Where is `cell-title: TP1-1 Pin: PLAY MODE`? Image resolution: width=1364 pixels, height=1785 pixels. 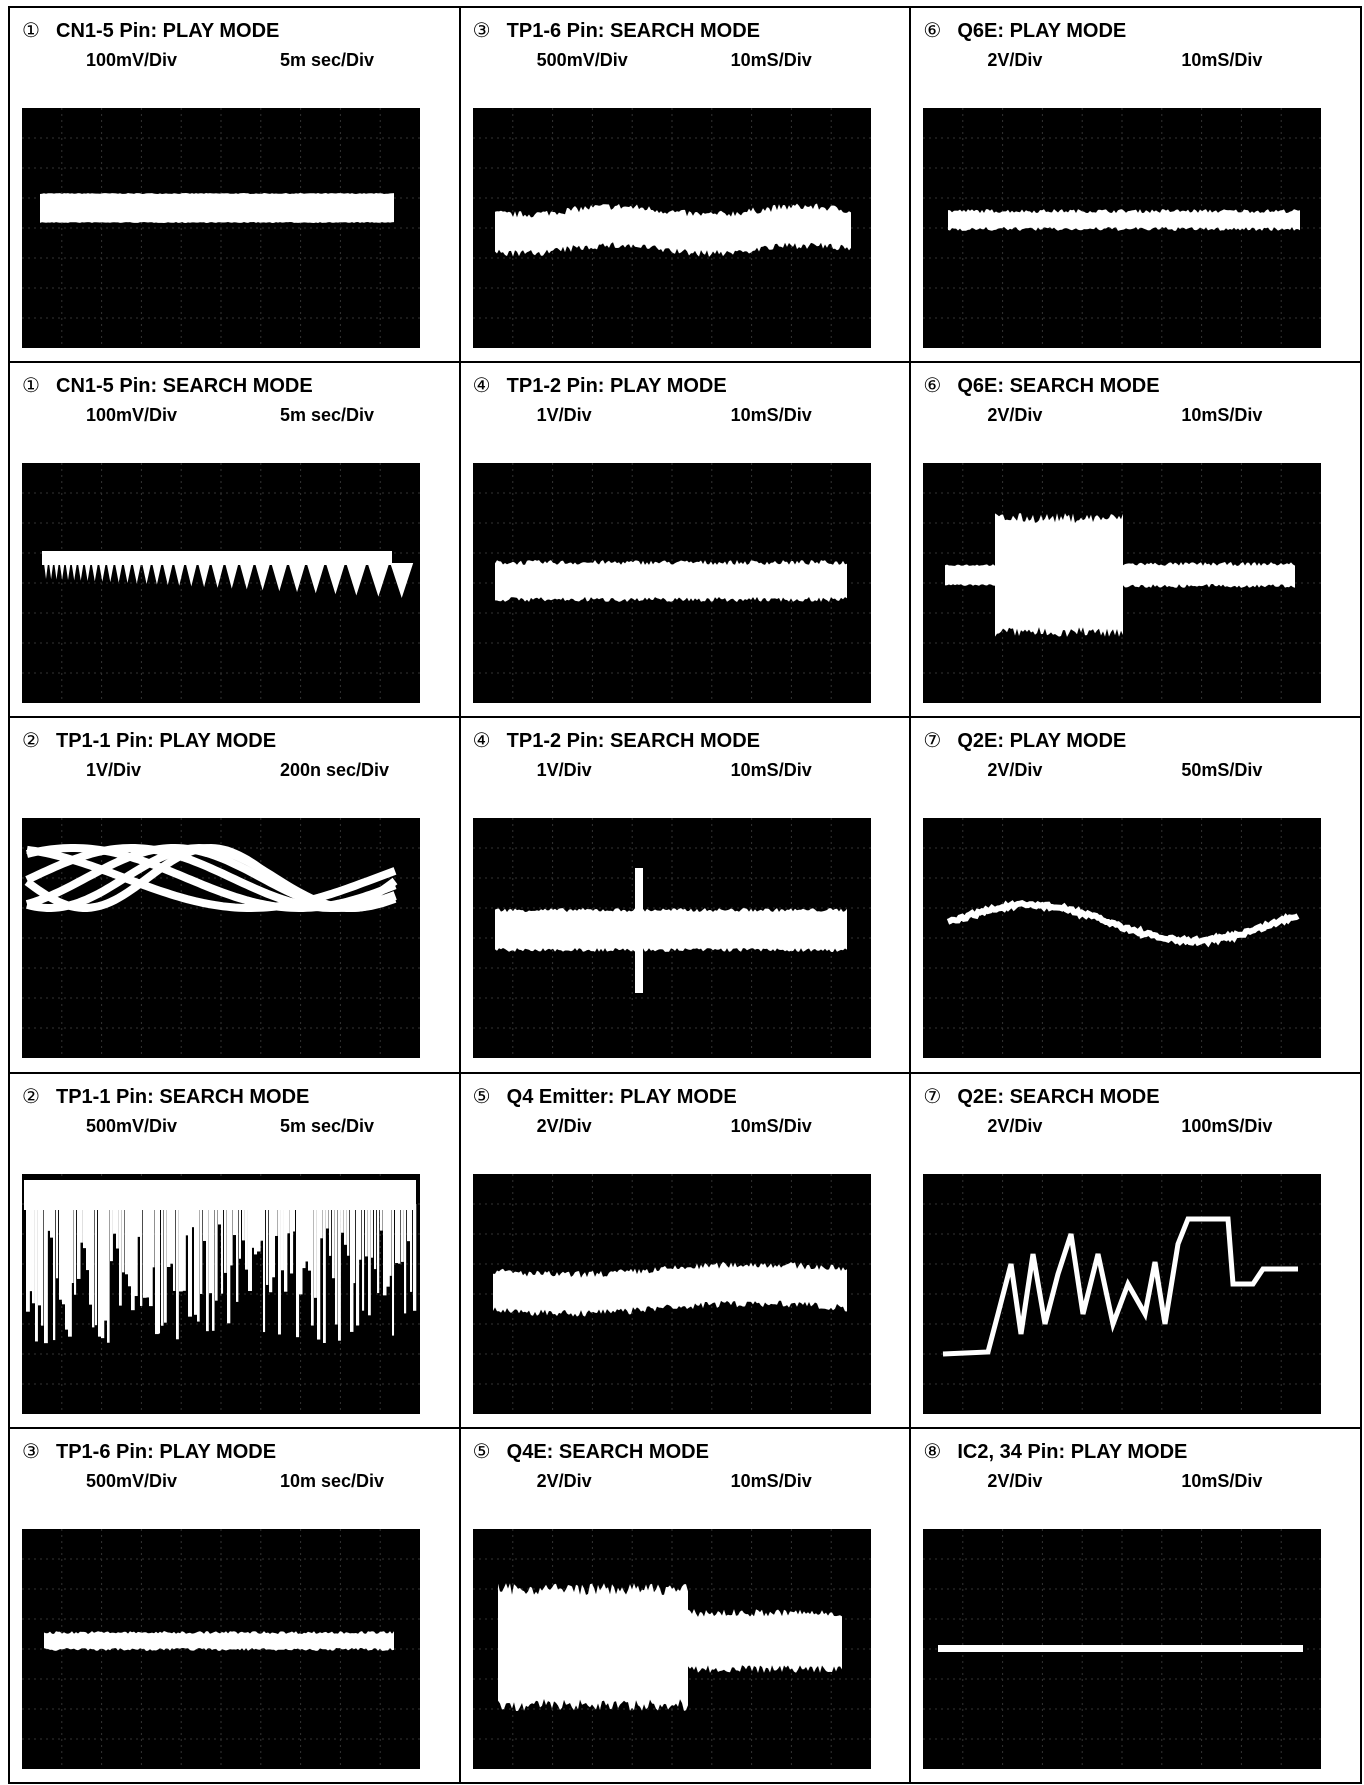 cell-title: TP1-1 Pin: PLAY MODE is located at coordinates (166, 741).